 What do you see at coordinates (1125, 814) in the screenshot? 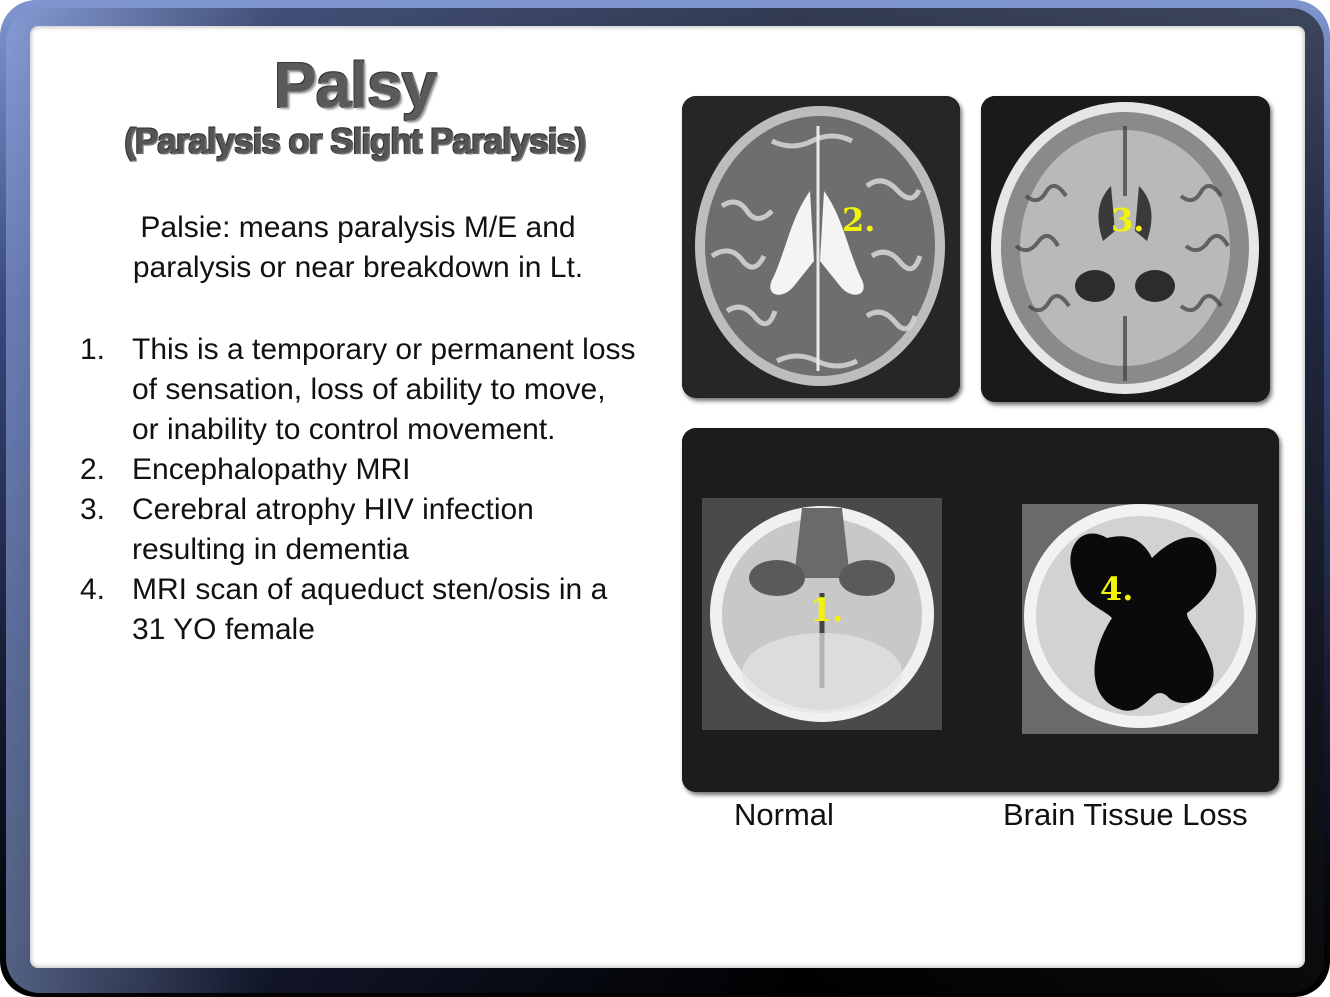
I see `caption-brain-tissue-loss: Brain Tissue Loss` at bounding box center [1125, 814].